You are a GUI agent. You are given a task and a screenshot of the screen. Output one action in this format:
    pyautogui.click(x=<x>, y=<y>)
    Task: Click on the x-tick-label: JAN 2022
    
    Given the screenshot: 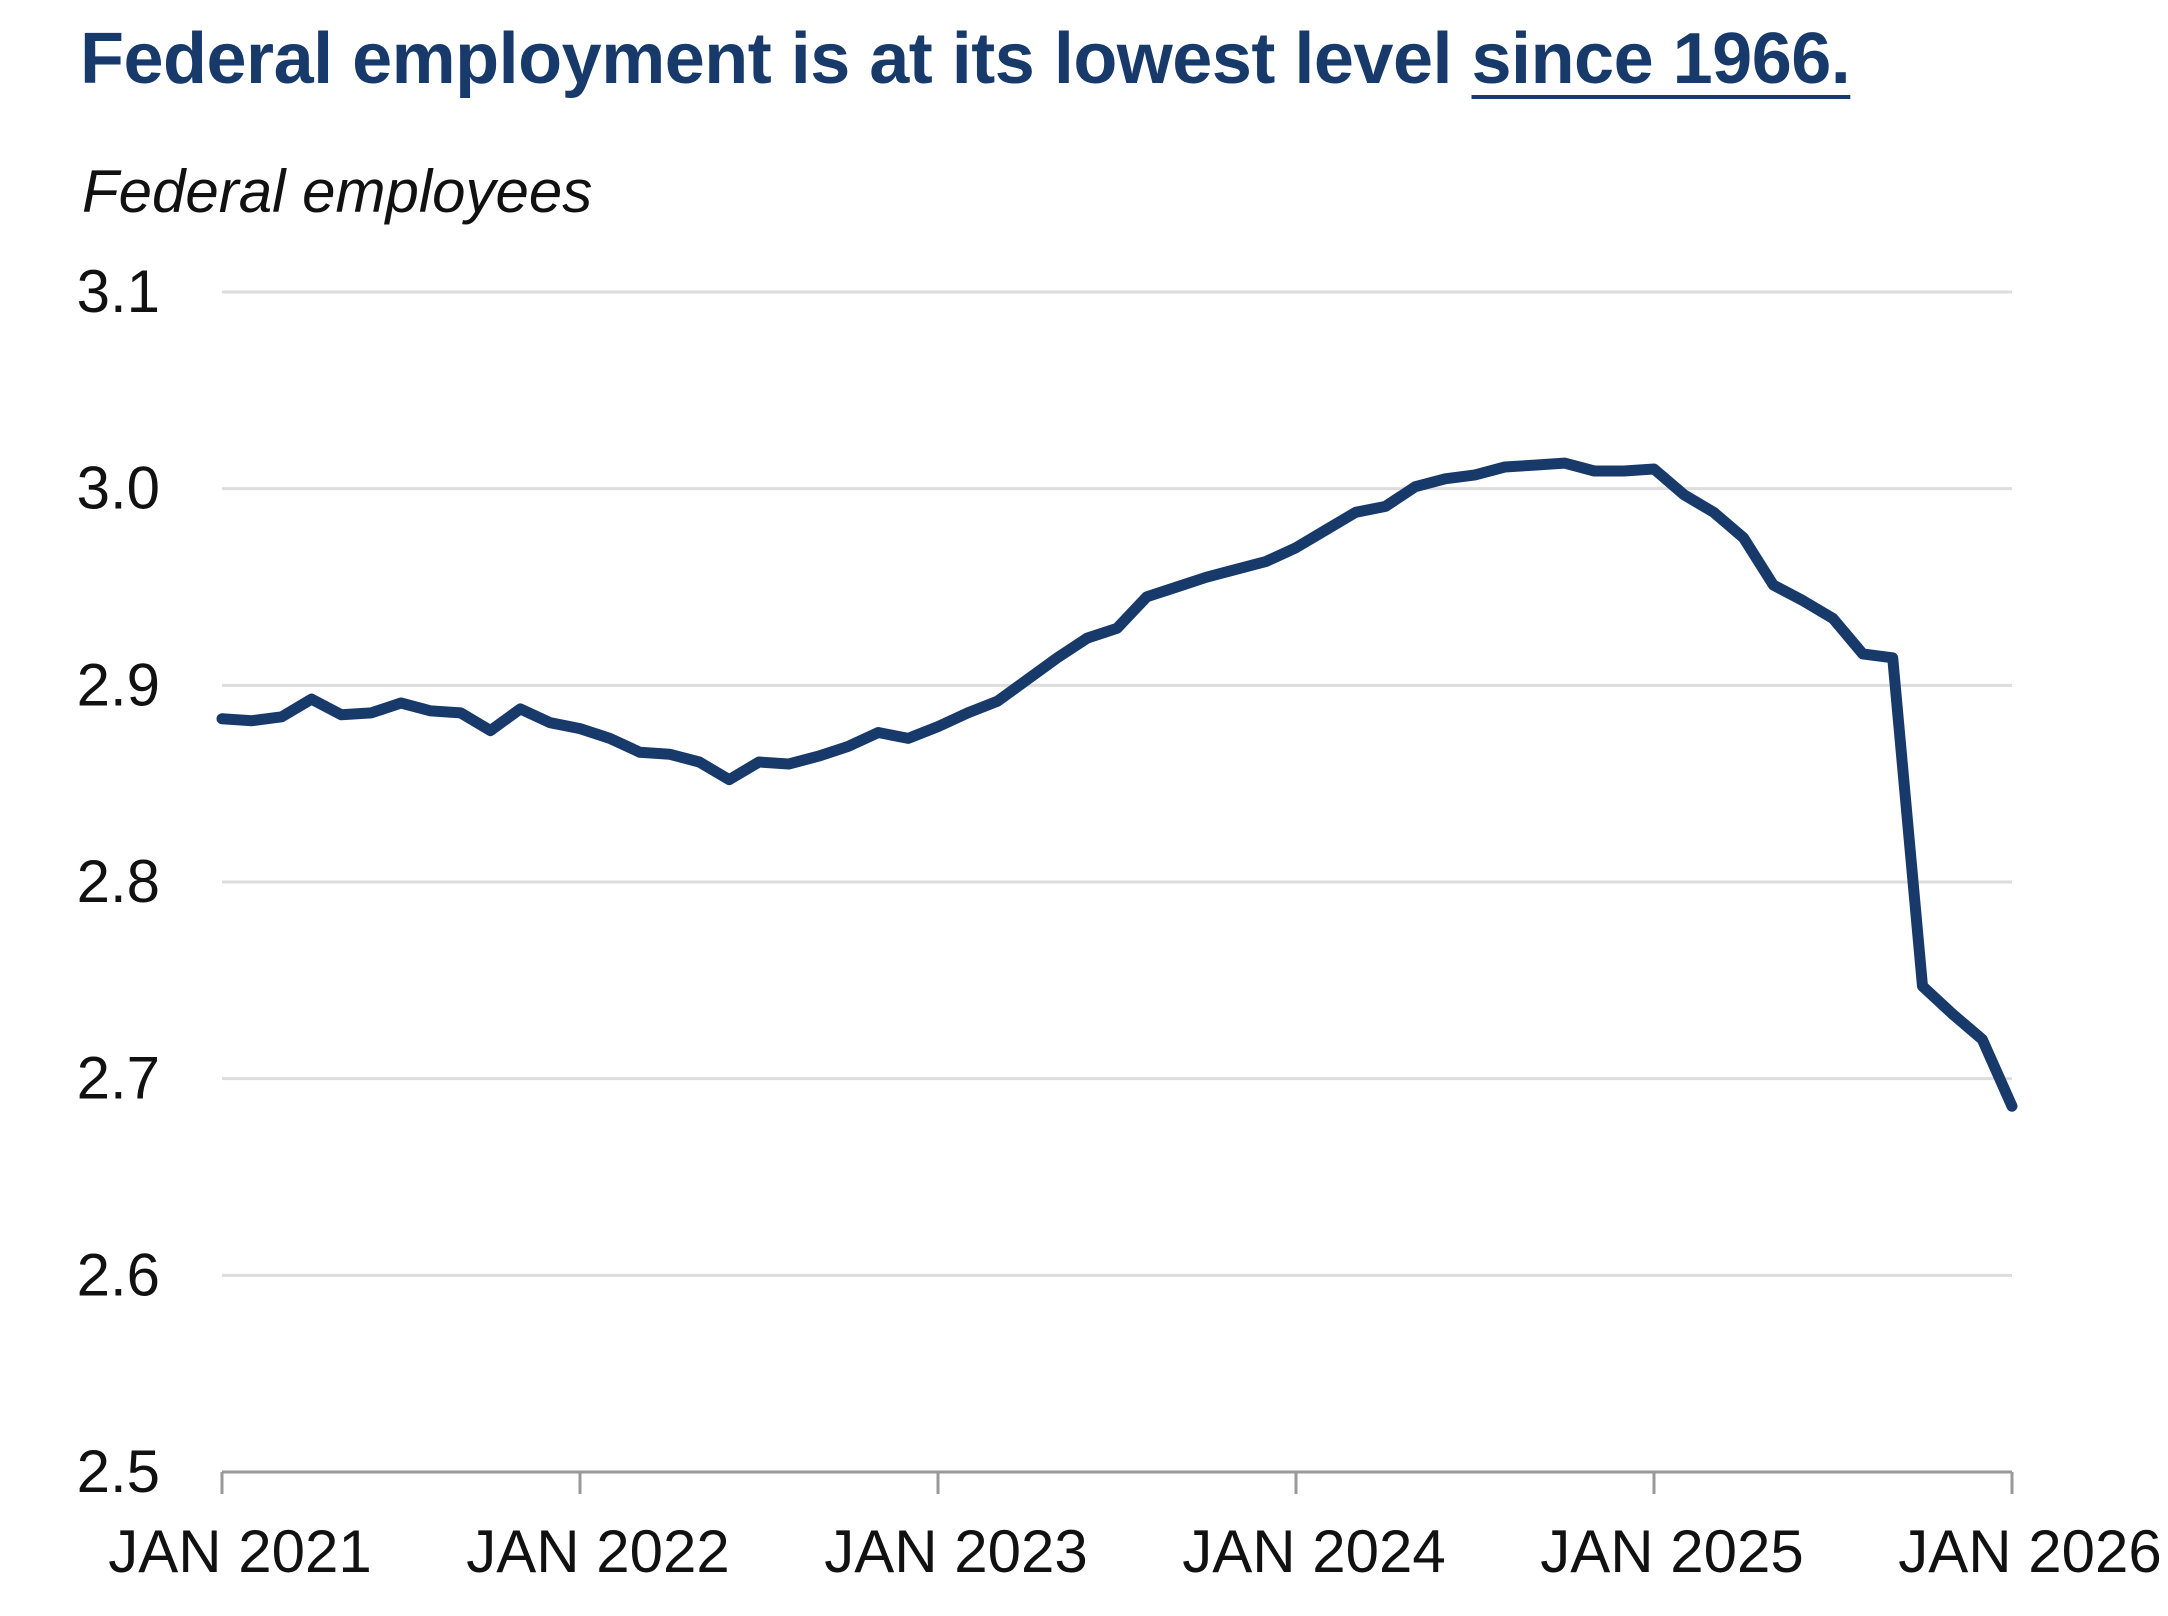 What is the action you would take?
    pyautogui.click(x=598, y=1551)
    